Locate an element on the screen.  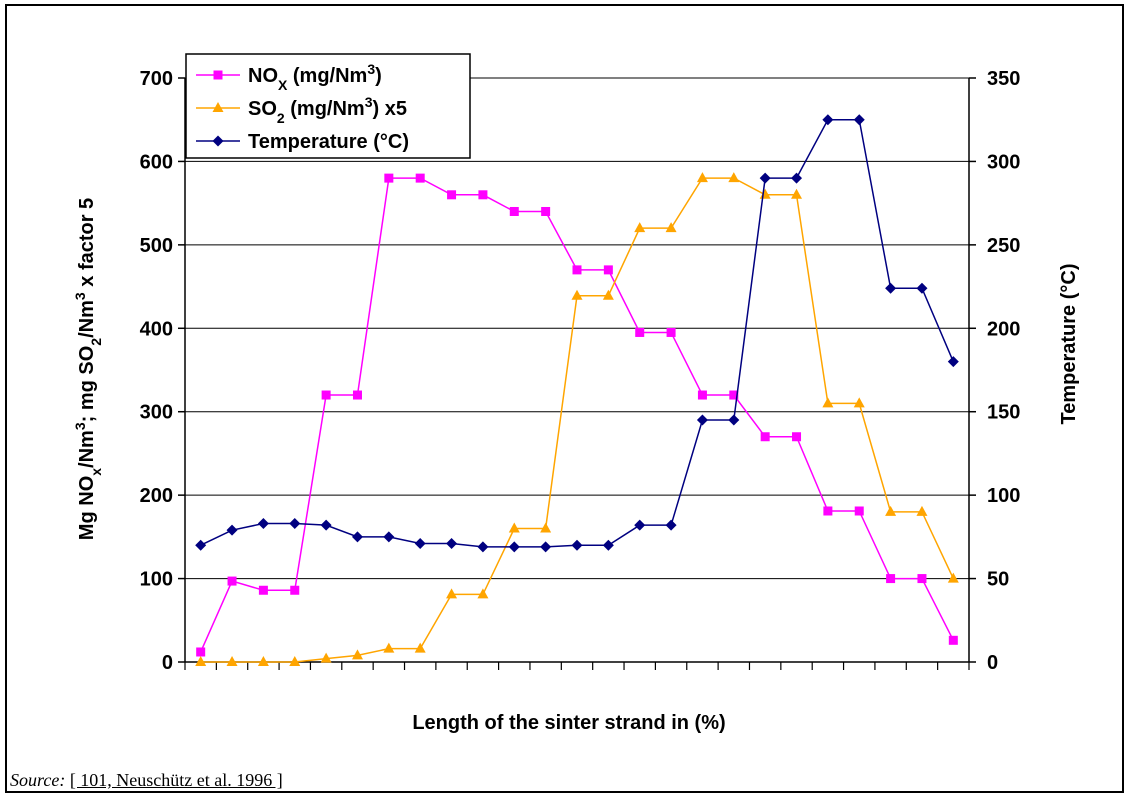
legend-label: SO2 (mg/Nm3) x5 is located at coordinates (327, 110).